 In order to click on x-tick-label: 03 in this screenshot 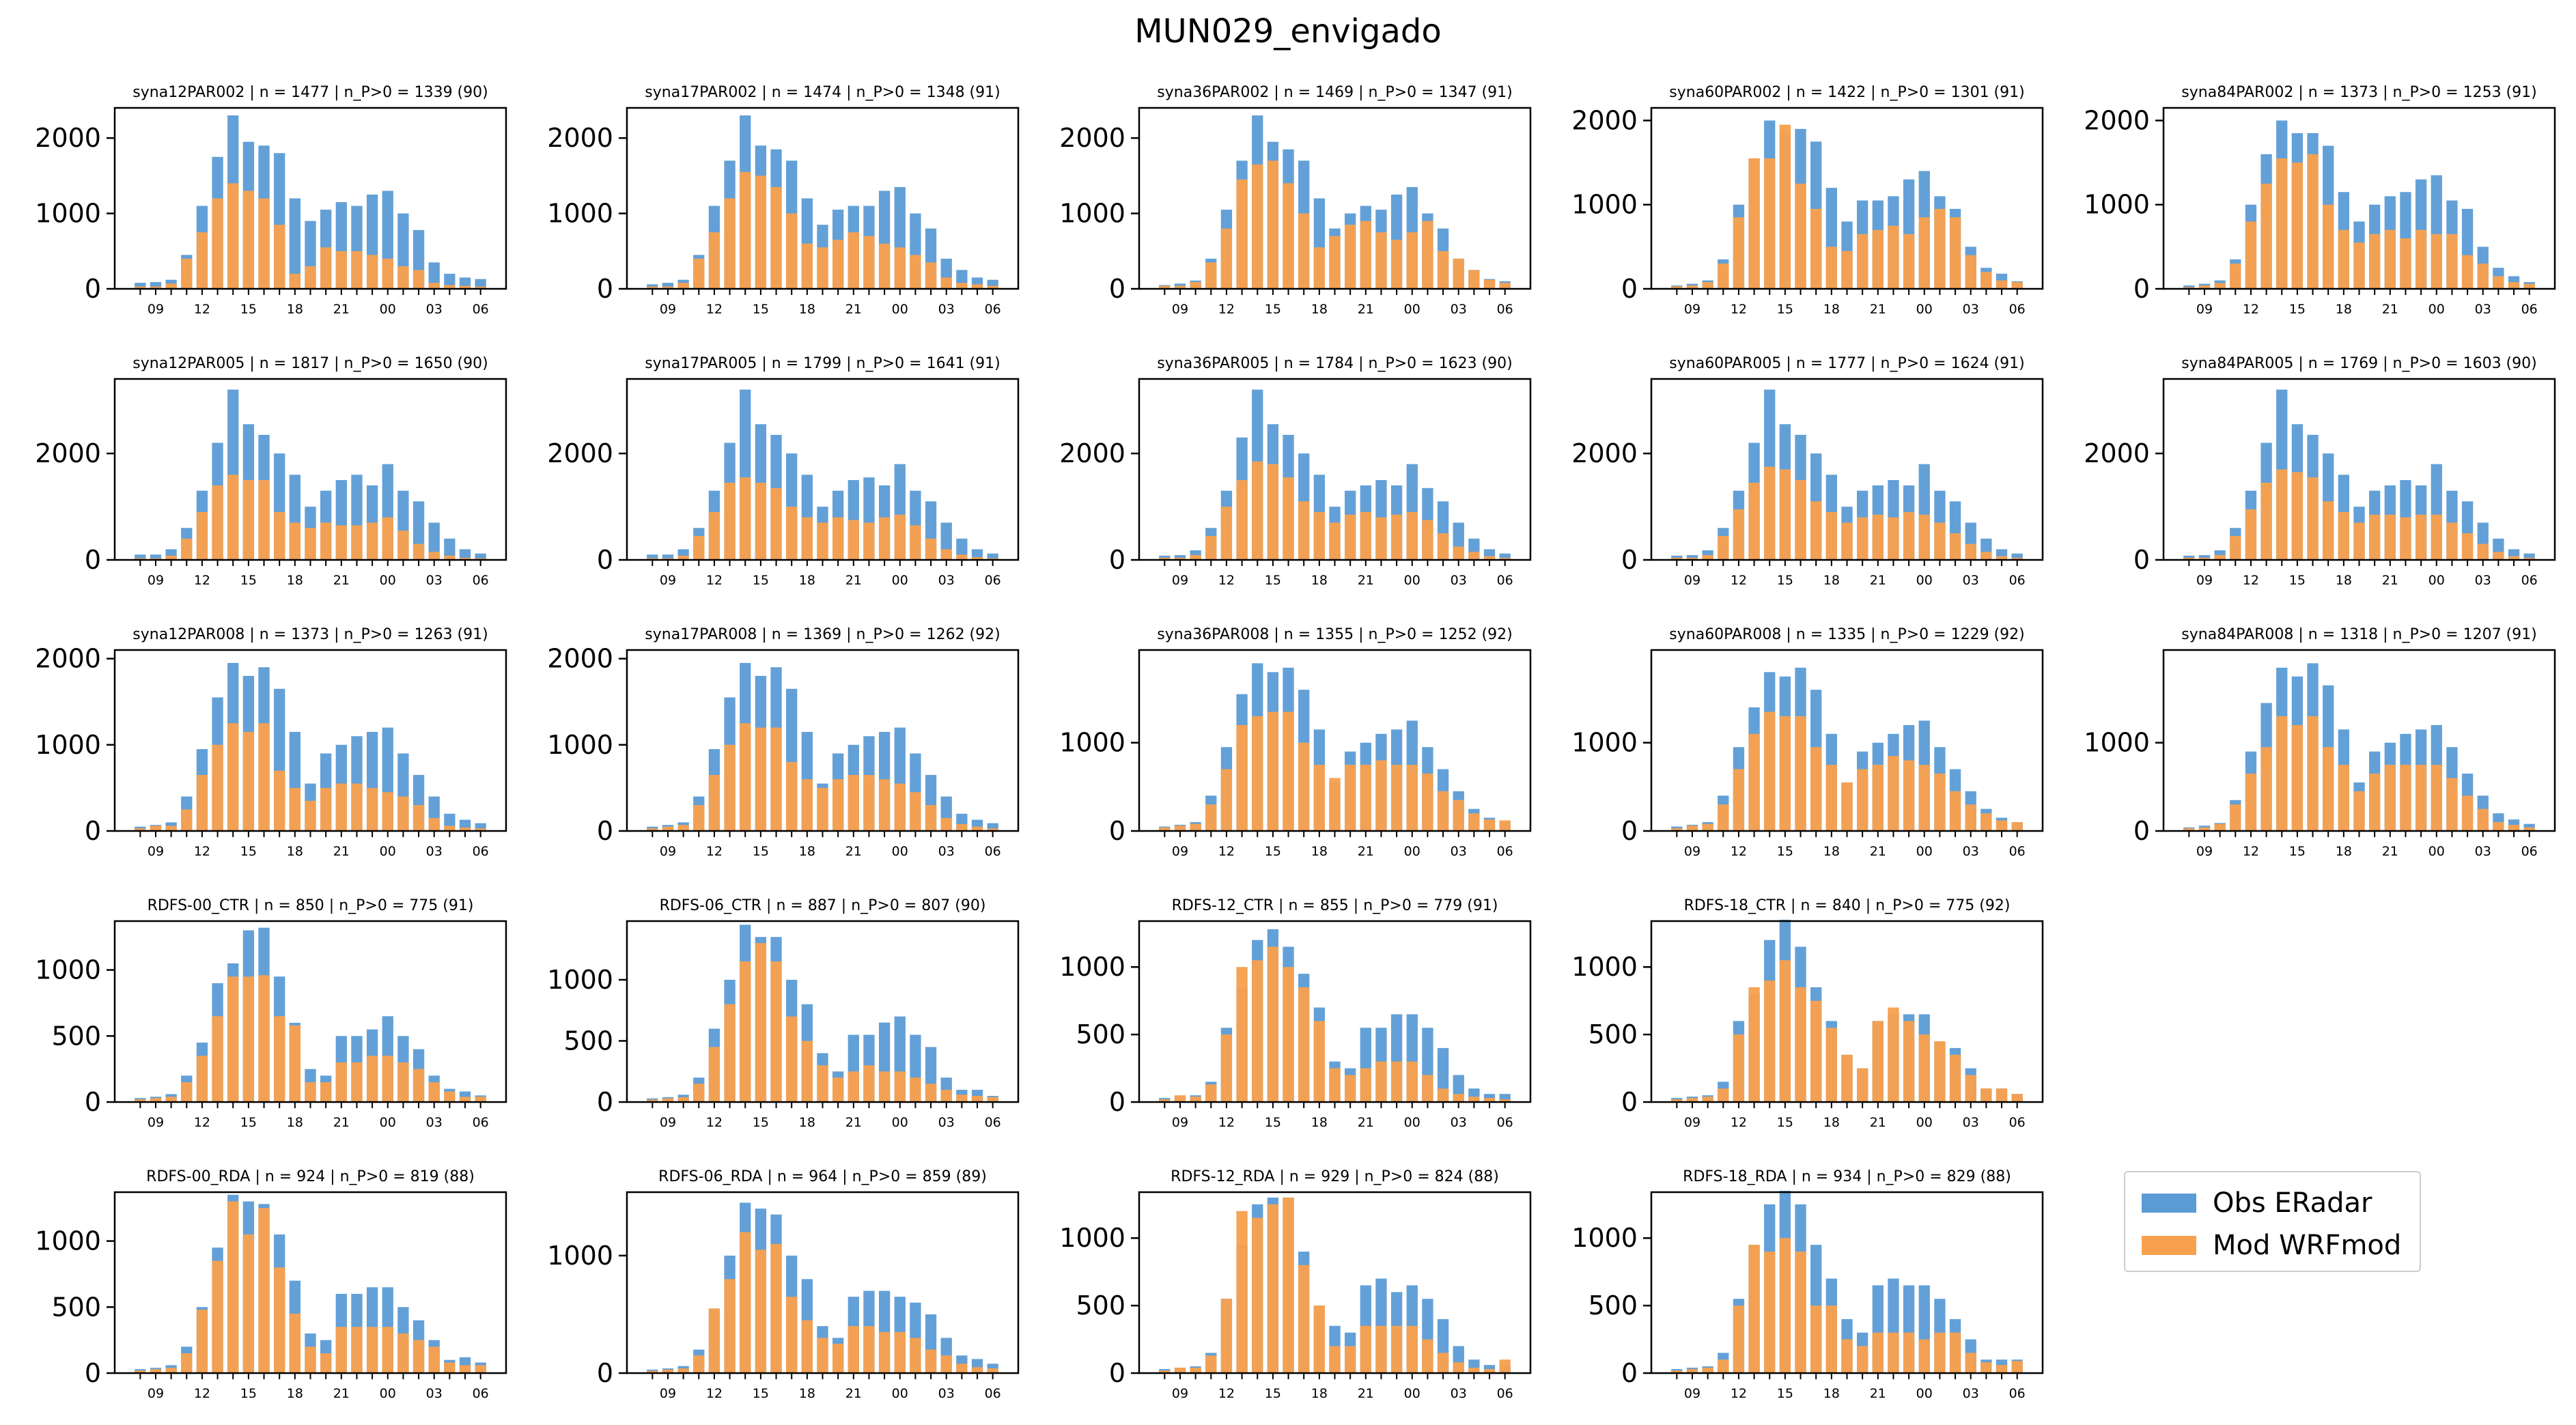, I will do `click(946, 1122)`.